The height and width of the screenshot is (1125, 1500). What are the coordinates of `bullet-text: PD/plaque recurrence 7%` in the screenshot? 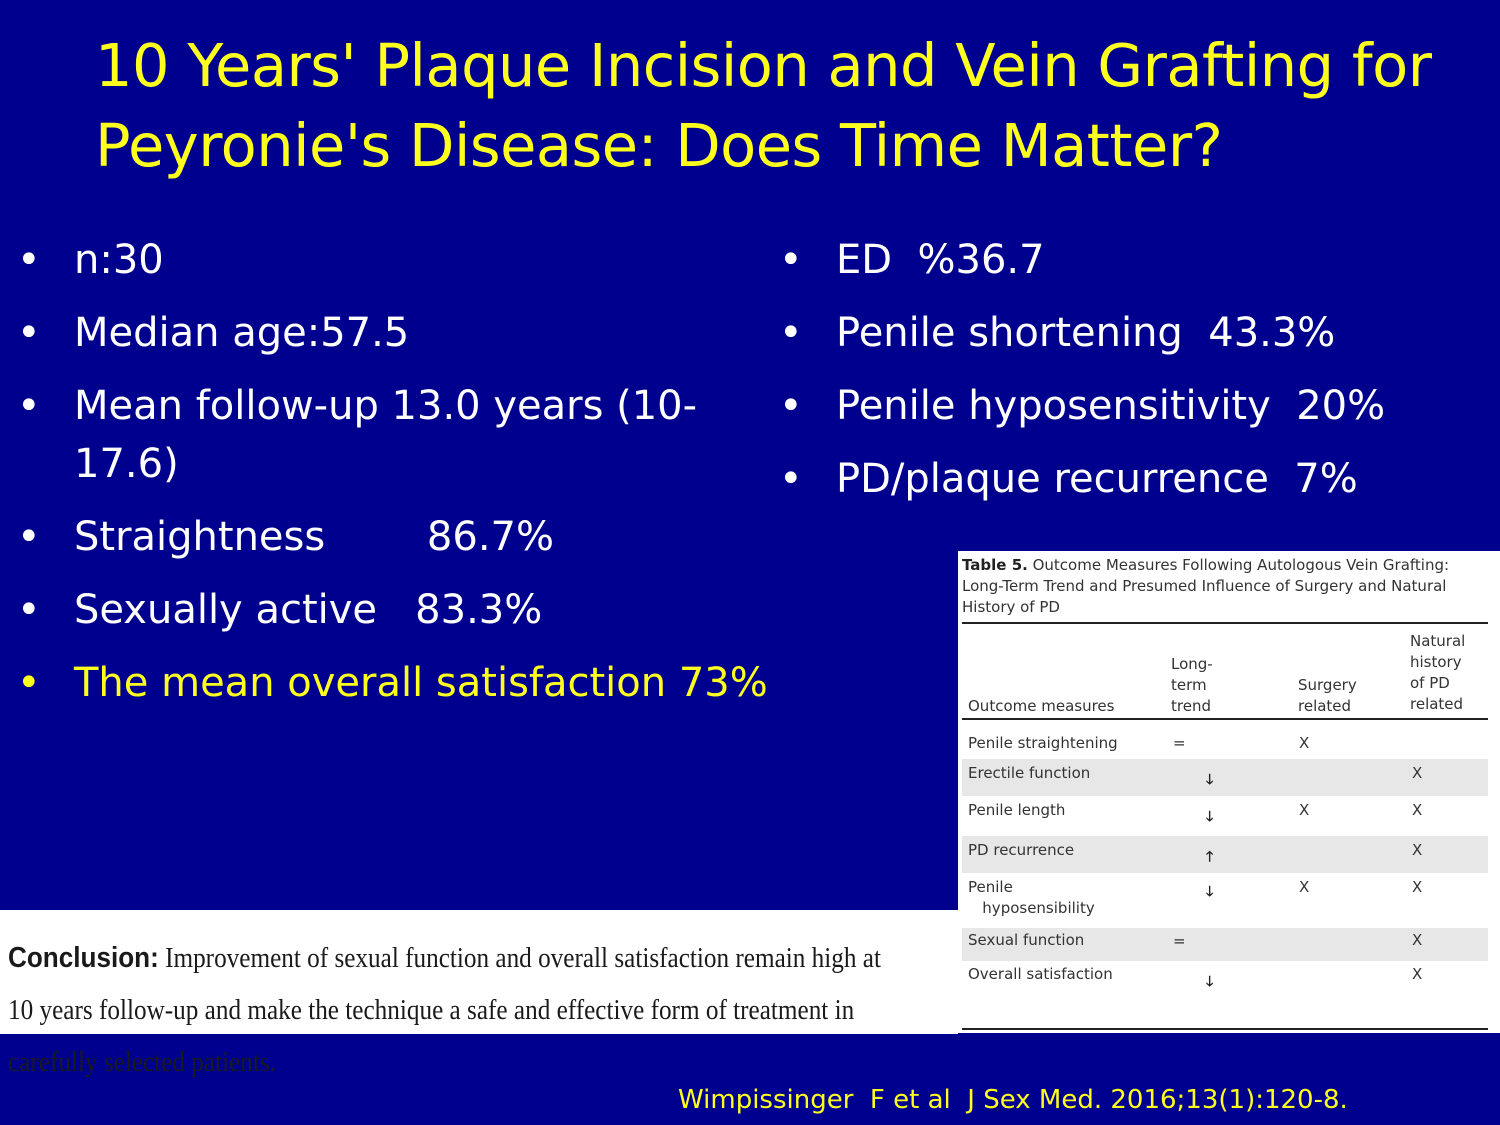 It's located at (1097, 479).